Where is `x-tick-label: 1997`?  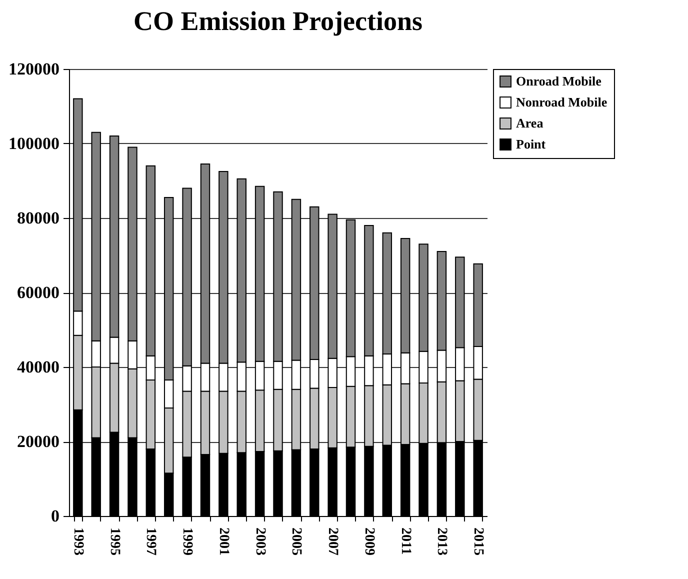 x-tick-label: 1997 is located at coordinates (150, 542).